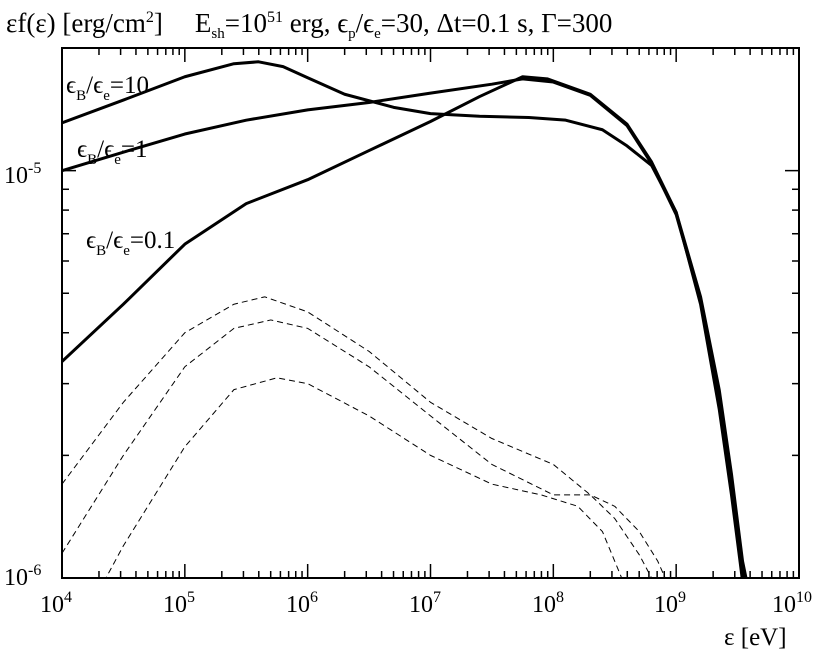  What do you see at coordinates (107, 88) in the screenshot?
I see `annotation-eb-ee-10: ϵB/ϵe=10` at bounding box center [107, 88].